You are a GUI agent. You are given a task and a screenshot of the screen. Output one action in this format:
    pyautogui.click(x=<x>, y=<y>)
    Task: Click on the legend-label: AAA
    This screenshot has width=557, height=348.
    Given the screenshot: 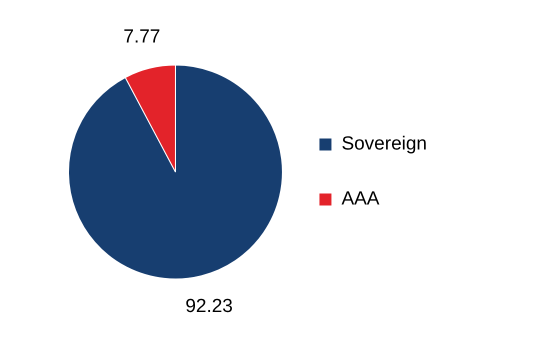 What is the action you would take?
    pyautogui.click(x=360, y=199)
    